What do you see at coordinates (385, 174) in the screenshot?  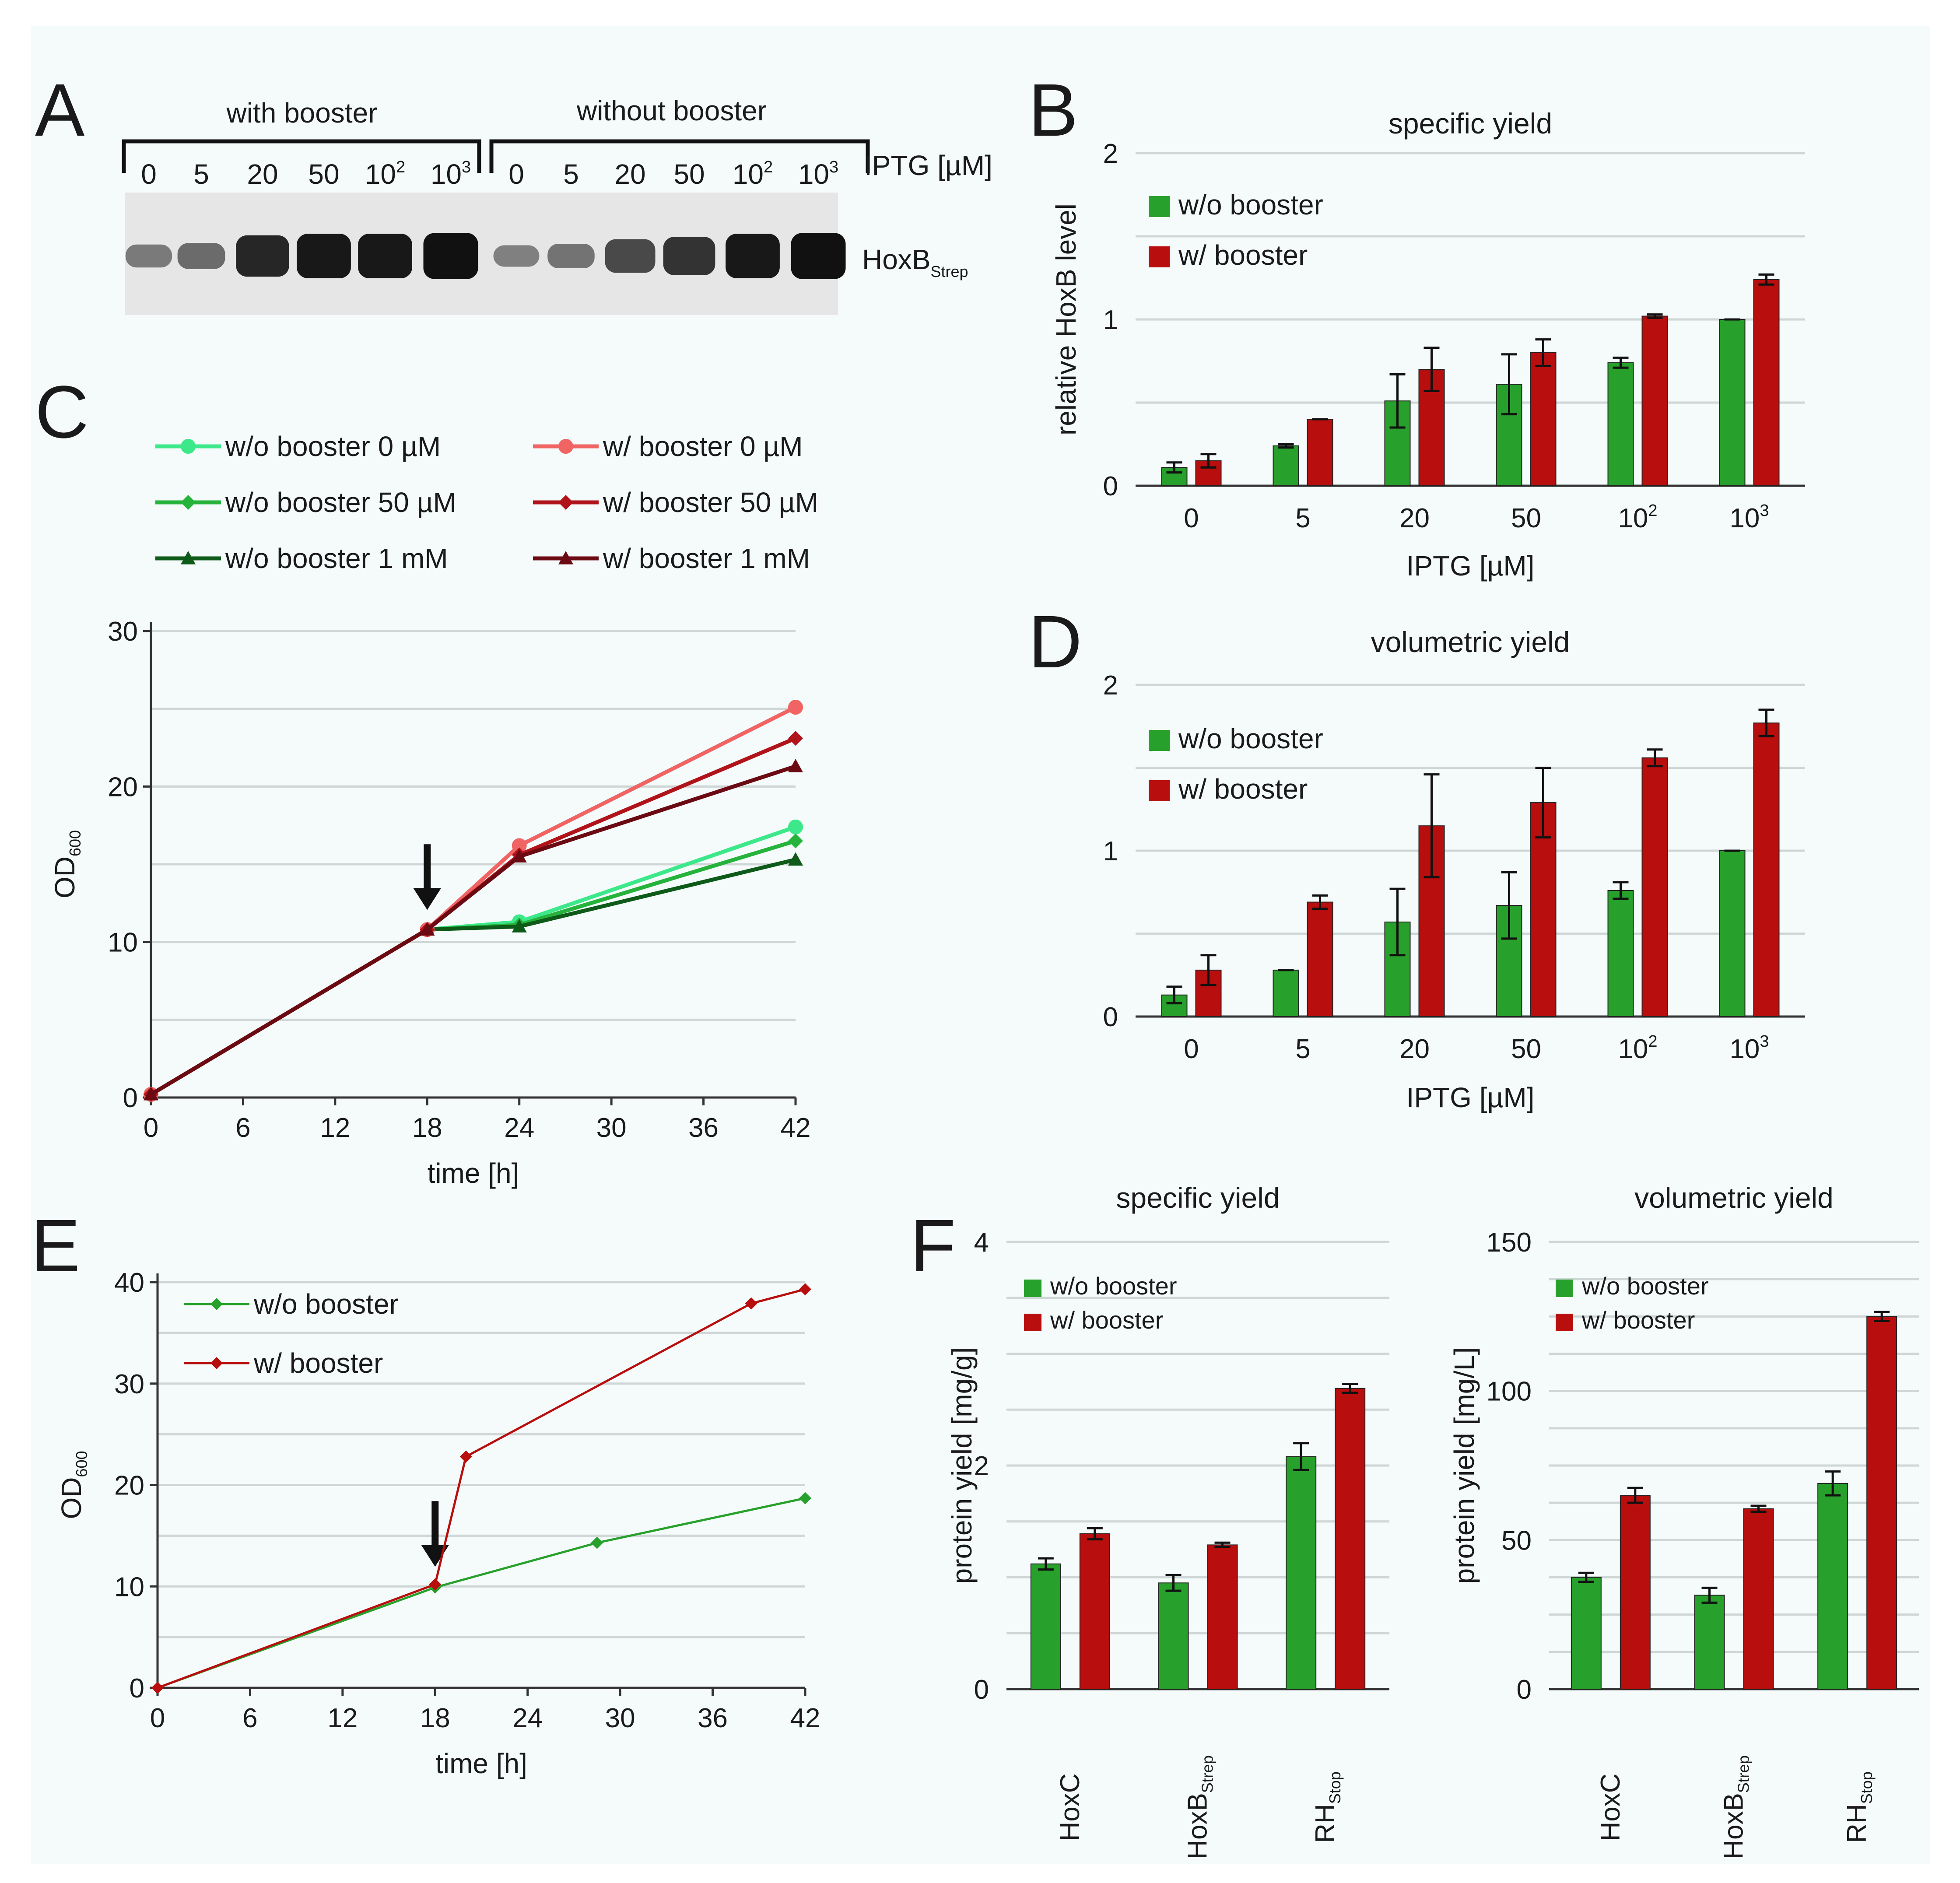 I see `lane-label-with-4: 102` at bounding box center [385, 174].